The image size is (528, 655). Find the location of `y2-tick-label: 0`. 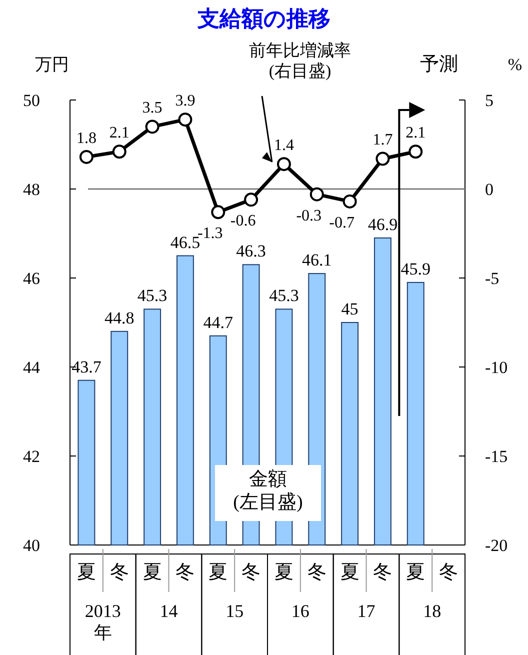

y2-tick-label: 0 is located at coordinates (489, 189).